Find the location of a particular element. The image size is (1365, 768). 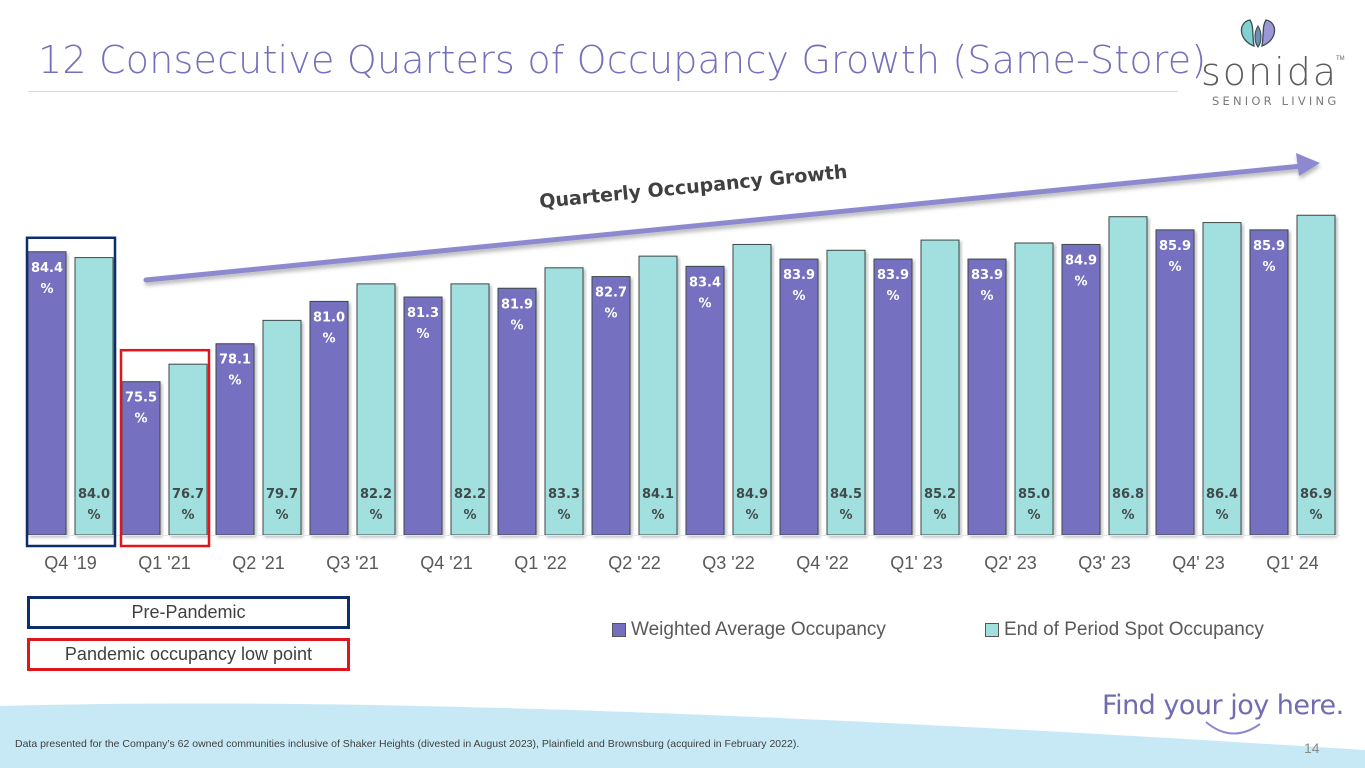

x-tick-label: Q3 '21 is located at coordinates (352, 563).